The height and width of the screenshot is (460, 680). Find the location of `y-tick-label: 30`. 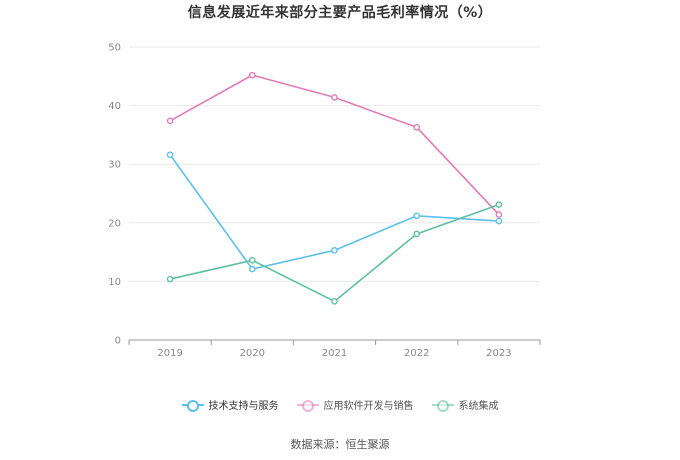

y-tick-label: 30 is located at coordinates (114, 165).